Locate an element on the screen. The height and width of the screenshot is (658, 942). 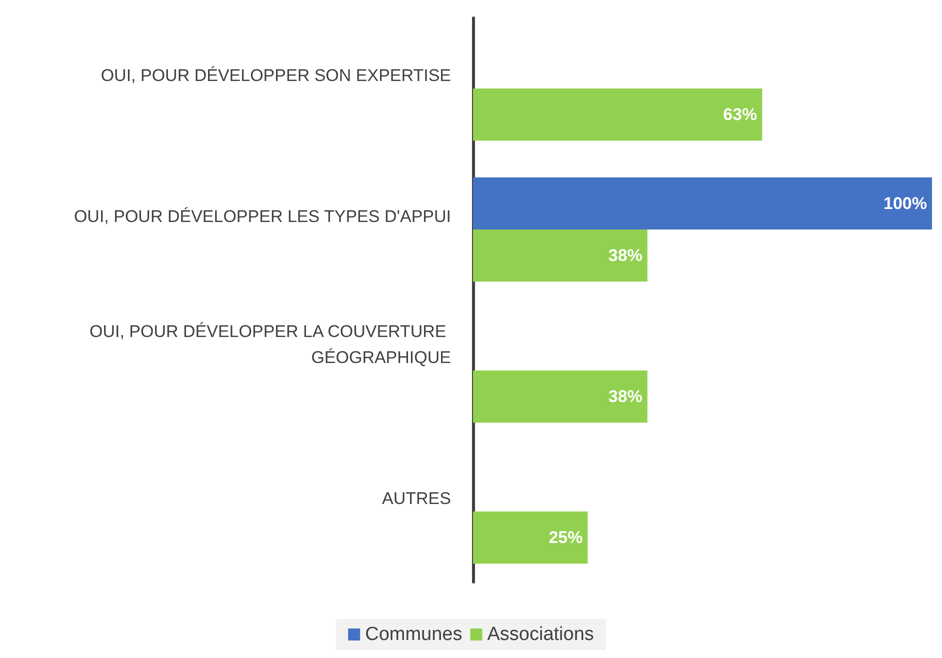
y-tick-label: OUI, POUR DÉVELOPPER SON EXPERTISE is located at coordinates (275, 75).